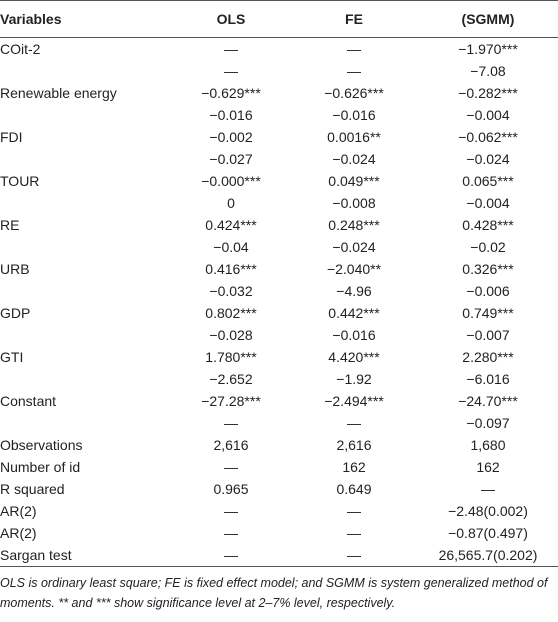 The width and height of the screenshot is (558, 622). Describe the element at coordinates (354, 203) in the screenshot. I see `value-cell: −0.008` at that location.